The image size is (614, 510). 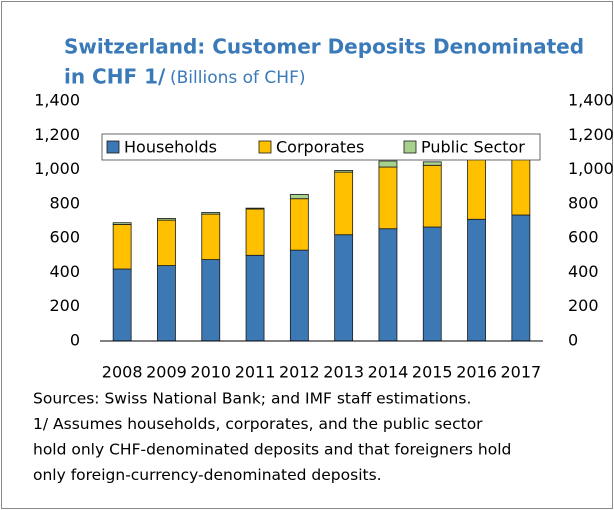 I want to click on y-tick-label: 600, so click(x=64, y=237).